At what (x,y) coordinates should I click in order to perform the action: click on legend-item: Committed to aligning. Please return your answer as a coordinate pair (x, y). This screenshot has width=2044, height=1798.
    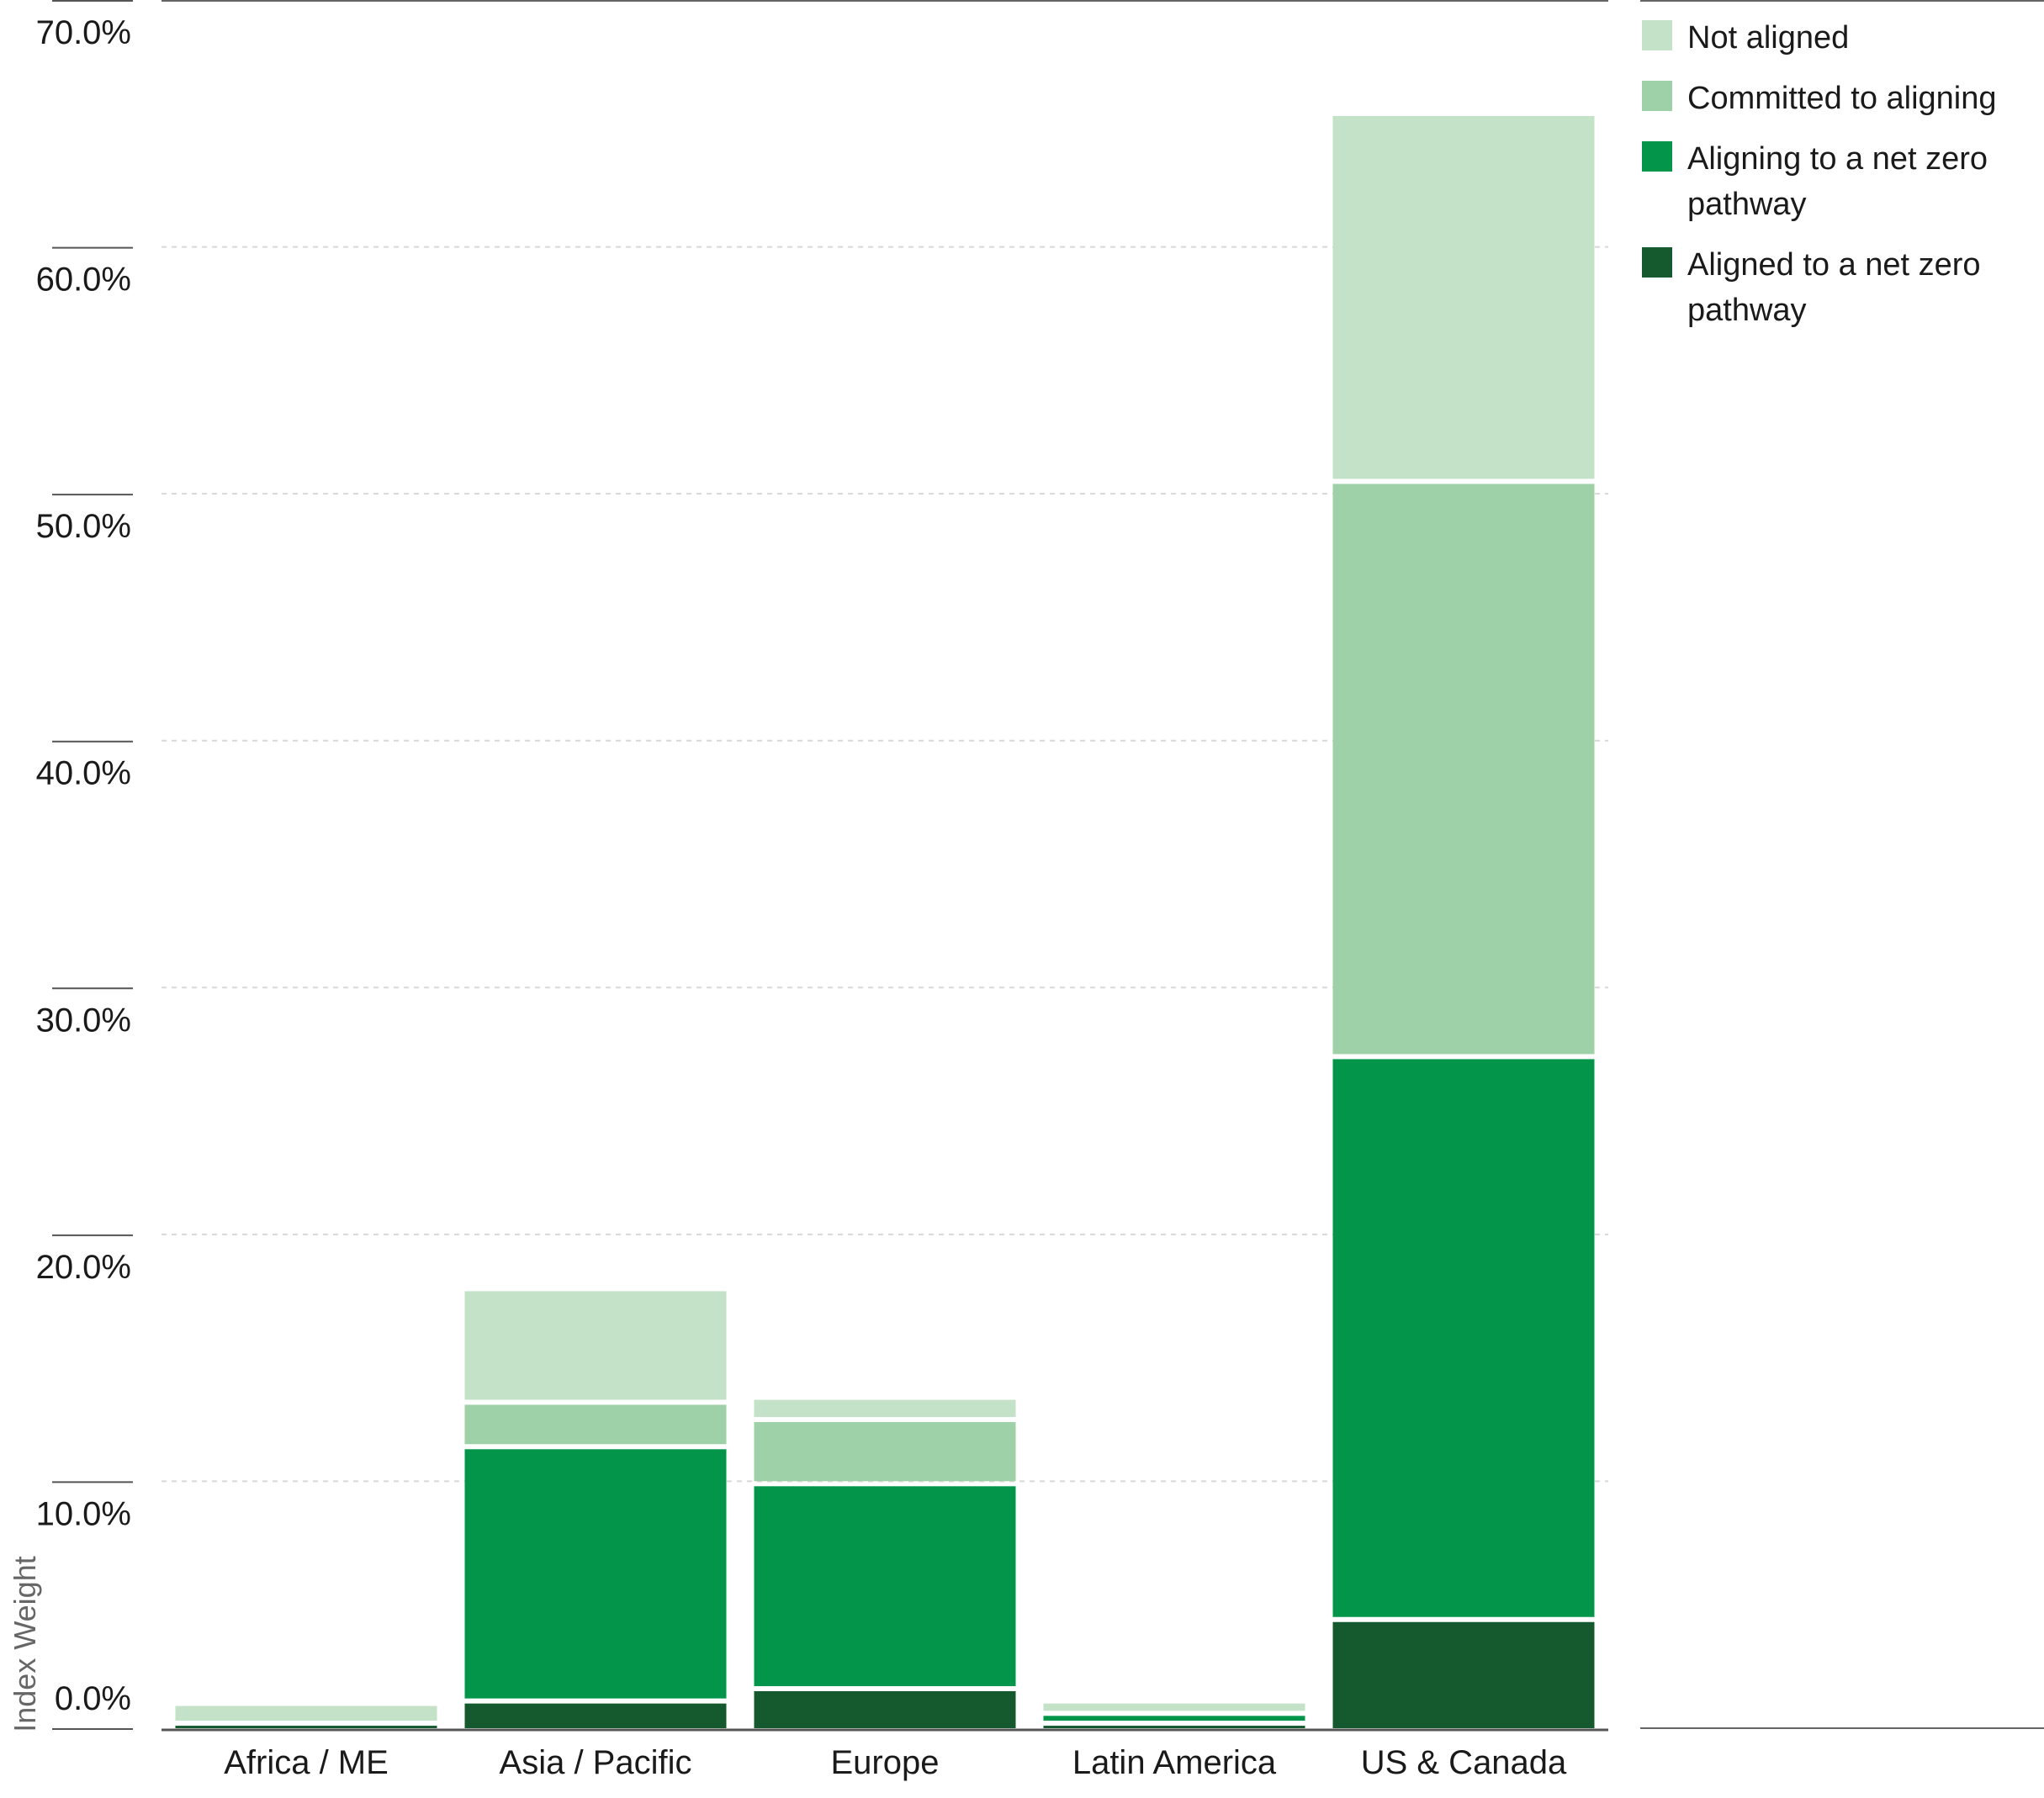
    Looking at the image, I should click on (1824, 98).